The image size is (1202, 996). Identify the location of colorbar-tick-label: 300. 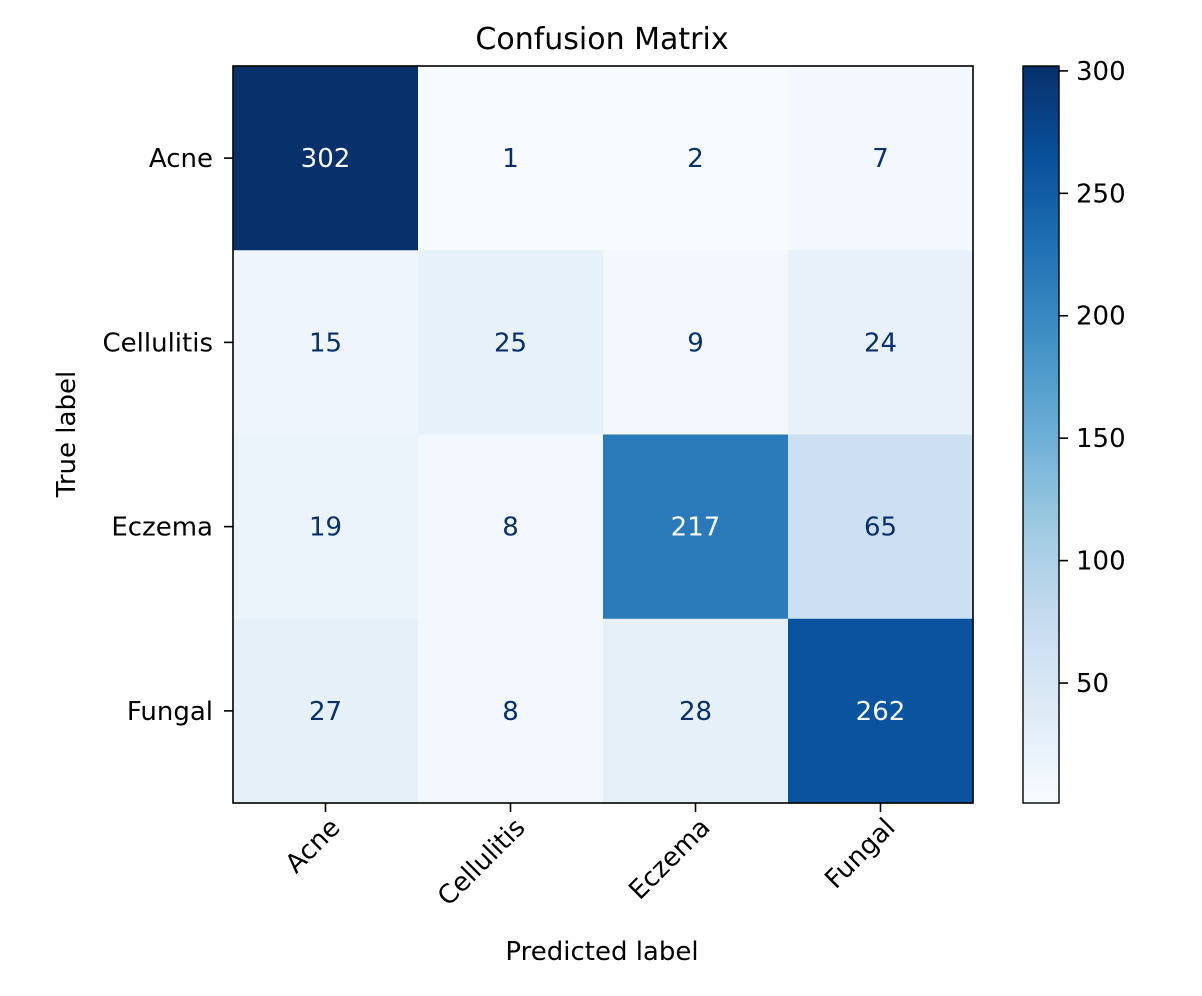
(1101, 72).